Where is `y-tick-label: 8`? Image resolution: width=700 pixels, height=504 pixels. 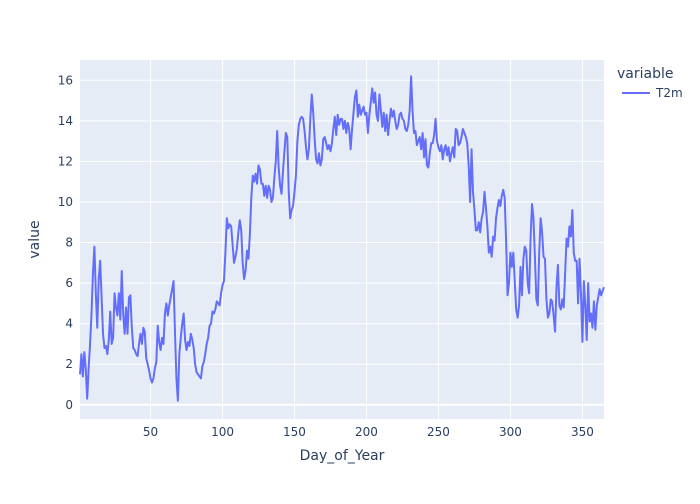 y-tick-label: 8 is located at coordinates (69, 243).